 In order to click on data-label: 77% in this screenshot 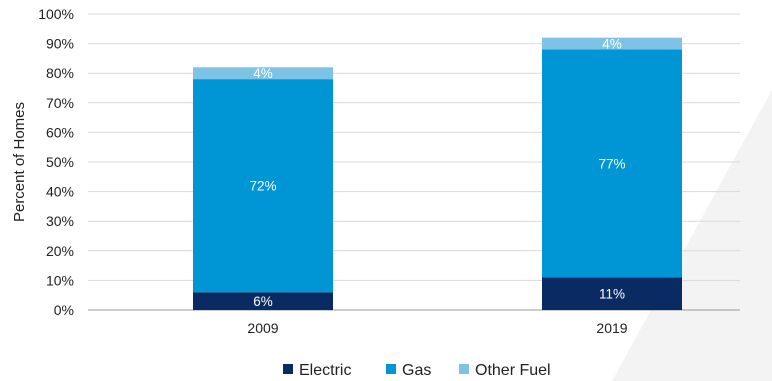, I will do `click(611, 163)`.